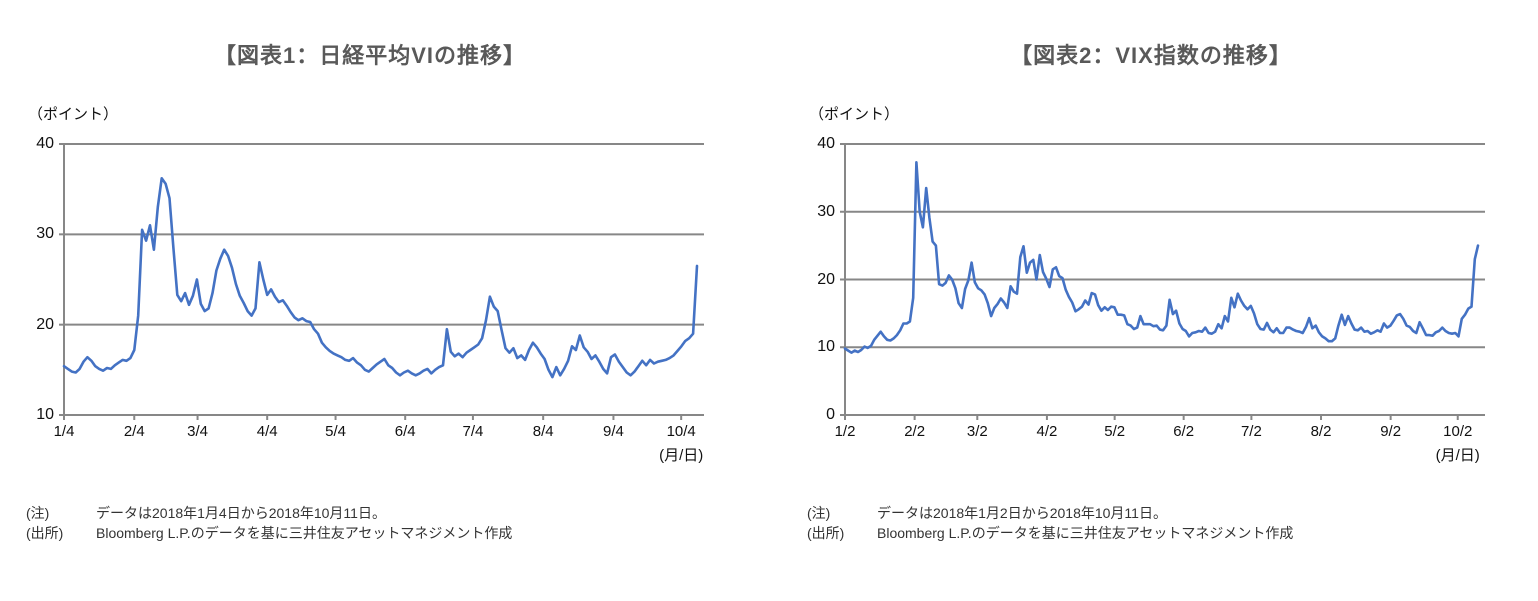 This screenshot has height=601, width=1538. Describe the element at coordinates (915, 431) in the screenshot. I see `x-tick-label: 2/2` at that location.